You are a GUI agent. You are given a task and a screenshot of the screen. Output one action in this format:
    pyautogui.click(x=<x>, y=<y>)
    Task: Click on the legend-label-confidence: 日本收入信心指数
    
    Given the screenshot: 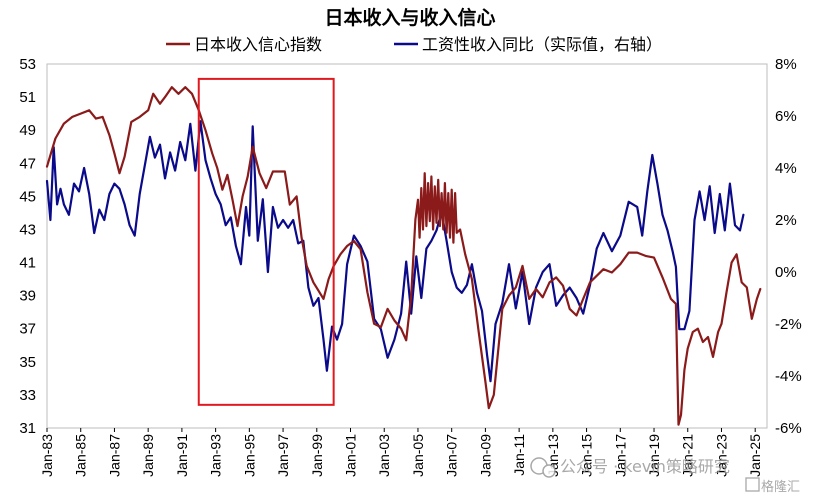 What is the action you would take?
    pyautogui.click(x=258, y=44)
    